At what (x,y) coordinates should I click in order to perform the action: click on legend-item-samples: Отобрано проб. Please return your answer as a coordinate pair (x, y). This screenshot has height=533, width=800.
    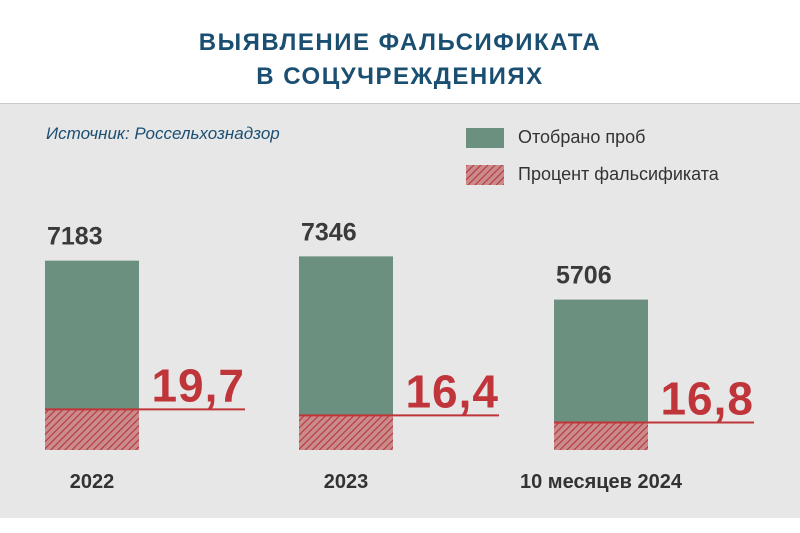
    Looking at the image, I should click on (555, 137).